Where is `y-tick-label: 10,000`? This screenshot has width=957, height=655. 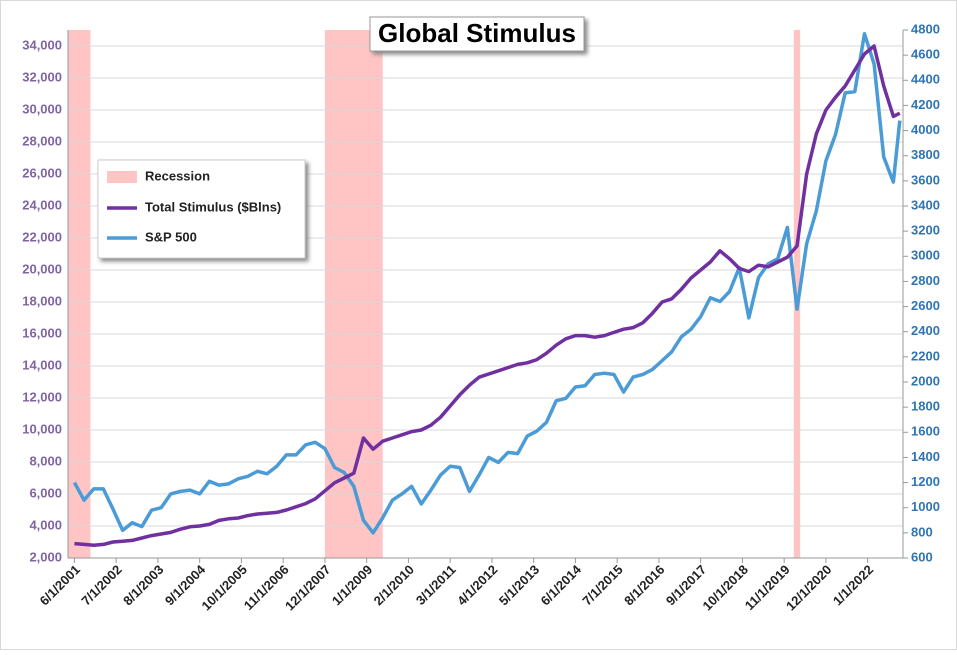
y-tick-label: 10,000 is located at coordinates (42, 428).